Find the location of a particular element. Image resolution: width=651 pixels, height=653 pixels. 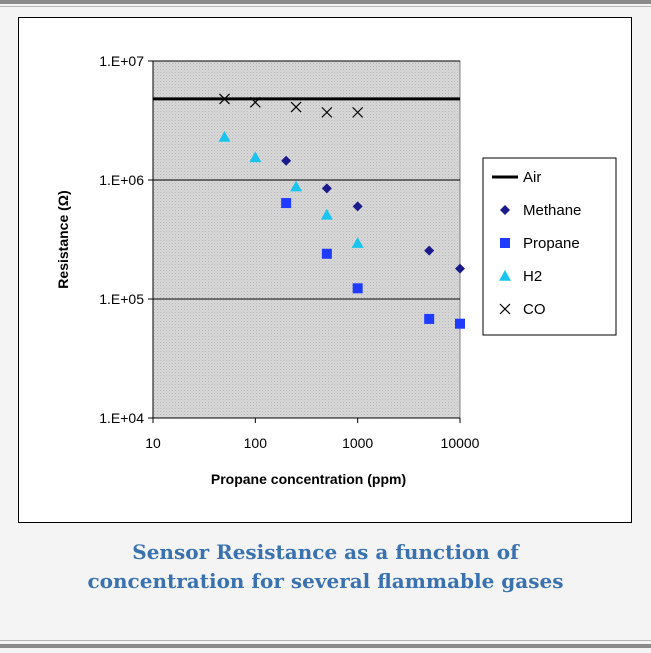

y-tick-label: 1.E+06 is located at coordinates (121, 180).